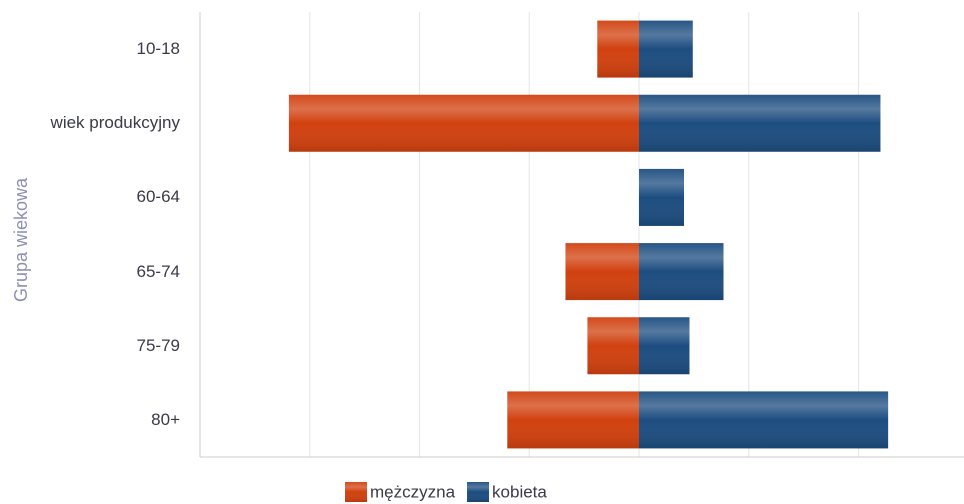 This screenshot has height=504, width=964. Describe the element at coordinates (519, 491) in the screenshot. I see `legend-label: kobieta` at that location.